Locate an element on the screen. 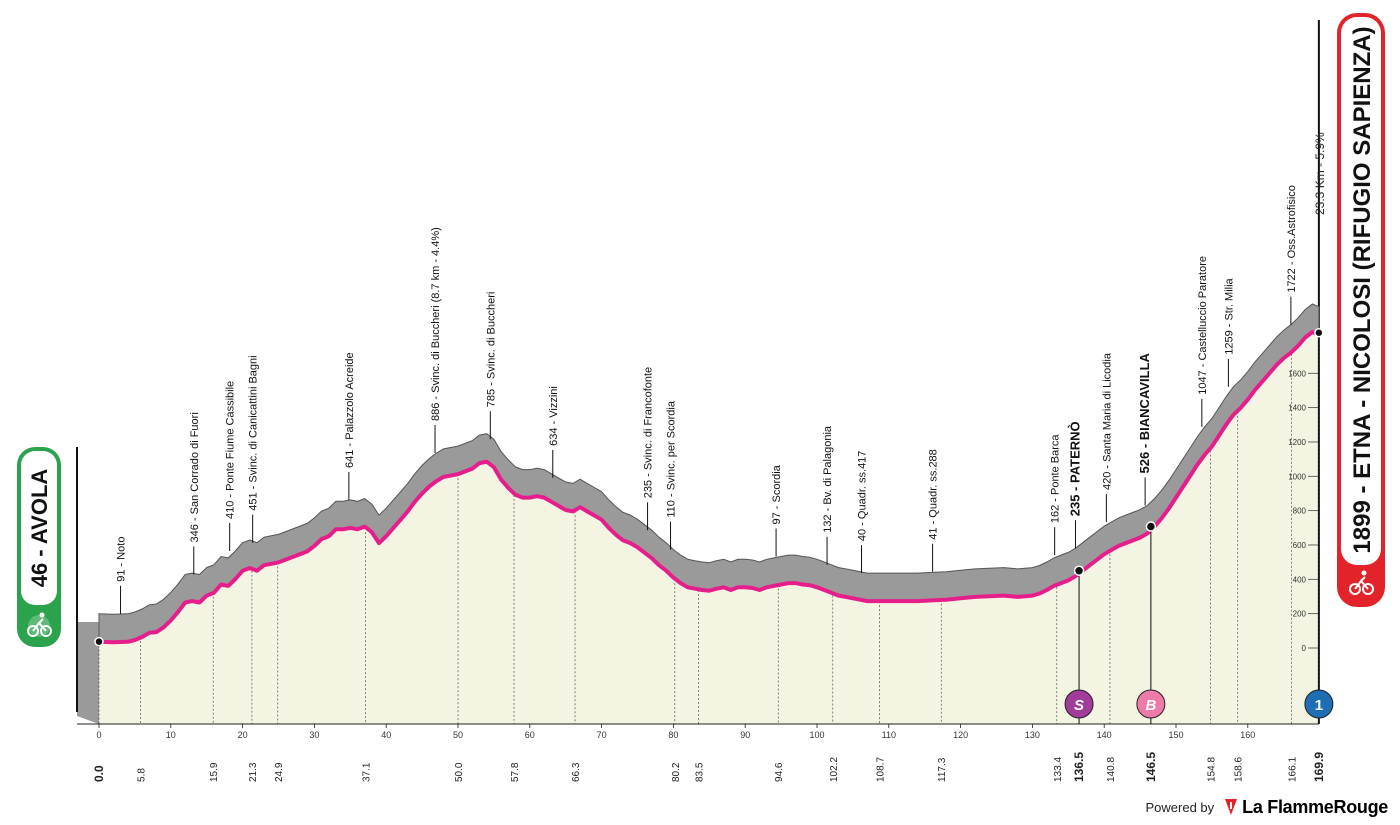 Image resolution: width=1400 pixels, height=825 pixels. poi-label: 785 - Svinc. di Buccheri is located at coordinates (491, 350).